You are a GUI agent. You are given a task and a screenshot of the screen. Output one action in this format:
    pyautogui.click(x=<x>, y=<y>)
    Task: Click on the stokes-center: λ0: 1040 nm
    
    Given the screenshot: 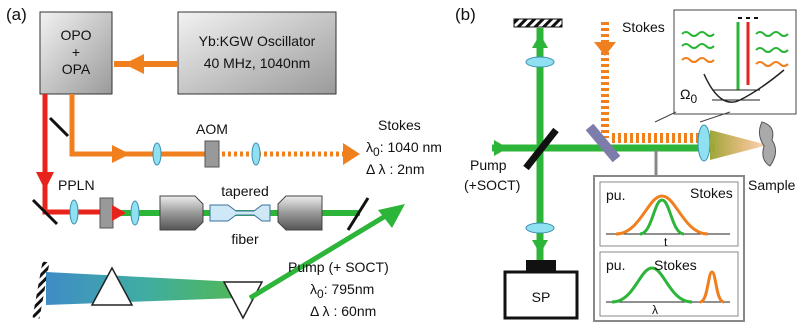 What is the action you would take?
    pyautogui.click(x=404, y=149)
    